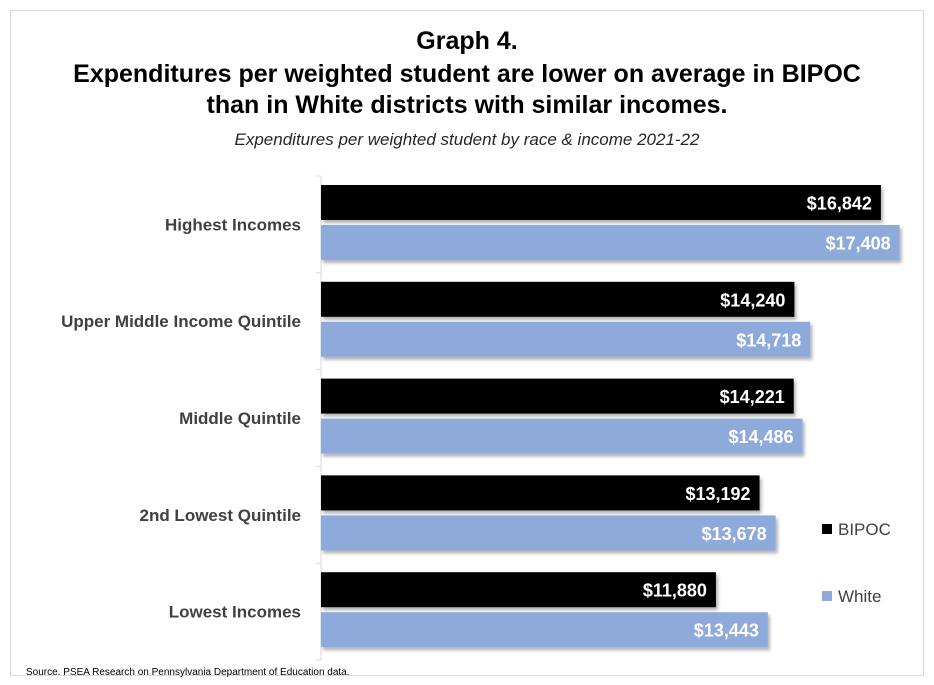 The height and width of the screenshot is (685, 934). Describe the element at coordinates (760, 437) in the screenshot. I see `data-label: $14,486` at that location.